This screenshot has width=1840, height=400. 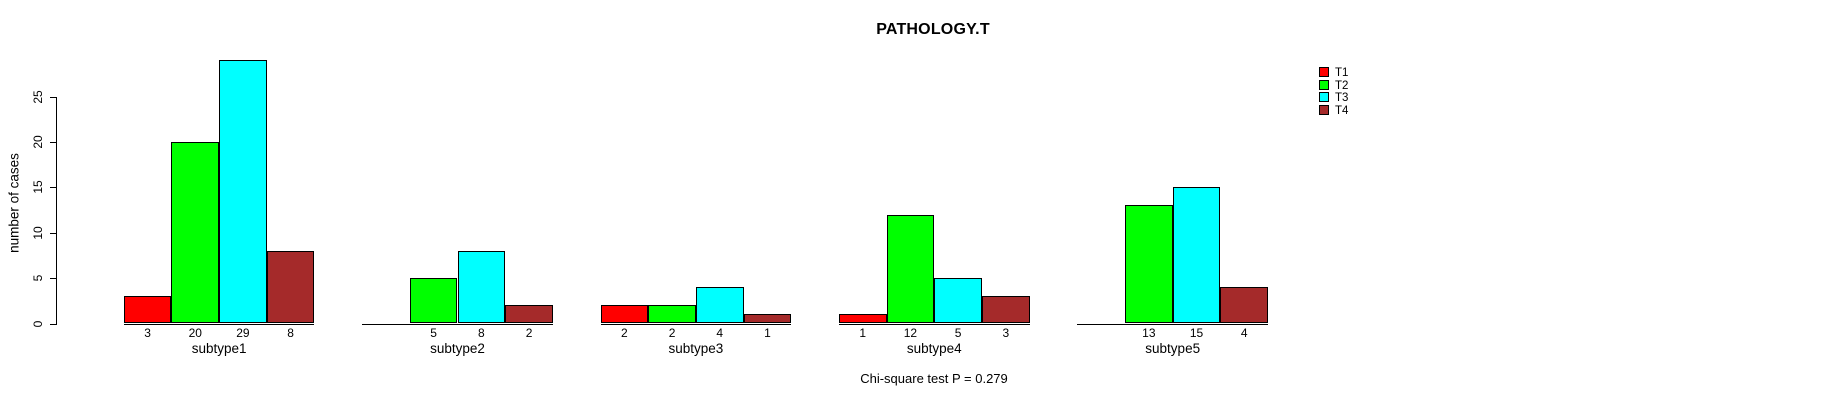 What do you see at coordinates (56, 210) in the screenshot?
I see `y-axis-line` at bounding box center [56, 210].